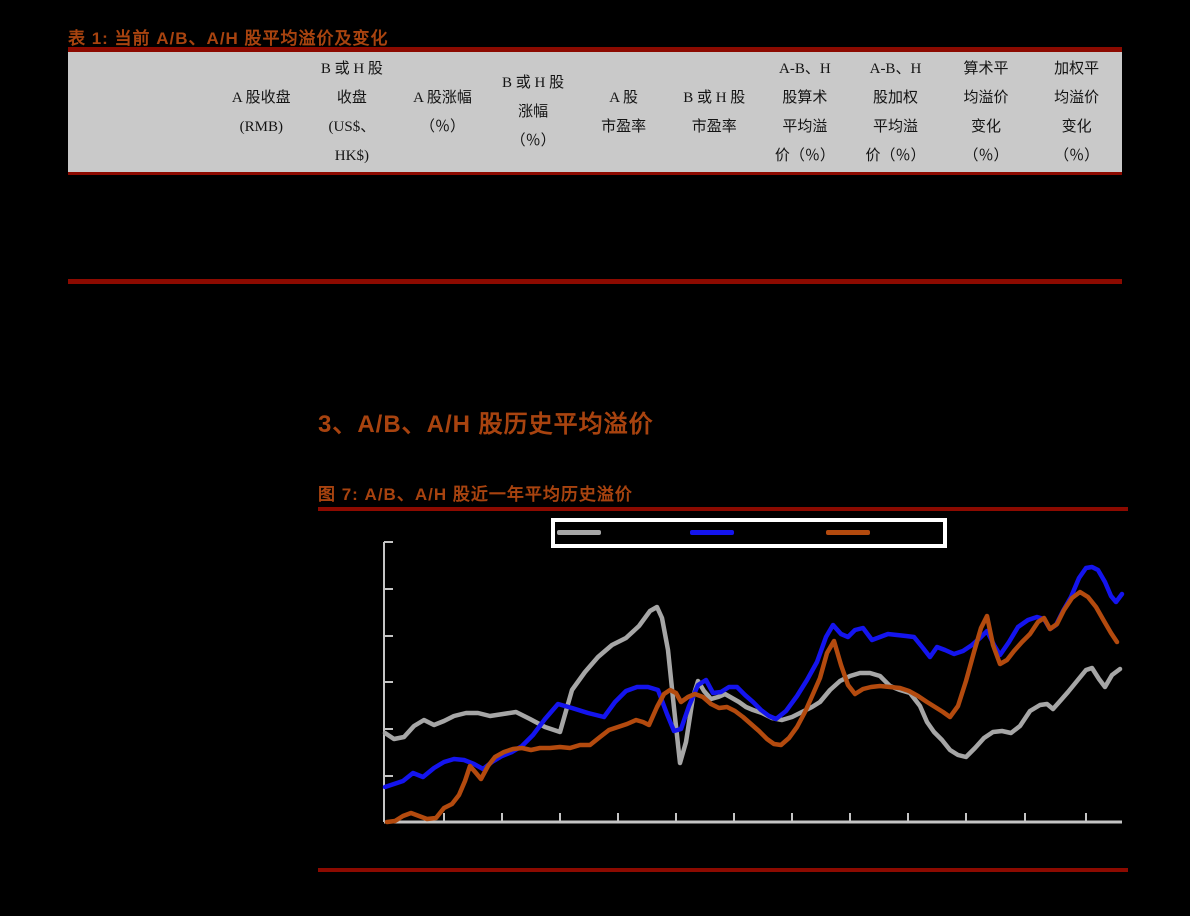 The image size is (1190, 916). I want to click on table1-column-header-line: (RMB), so click(261, 126).